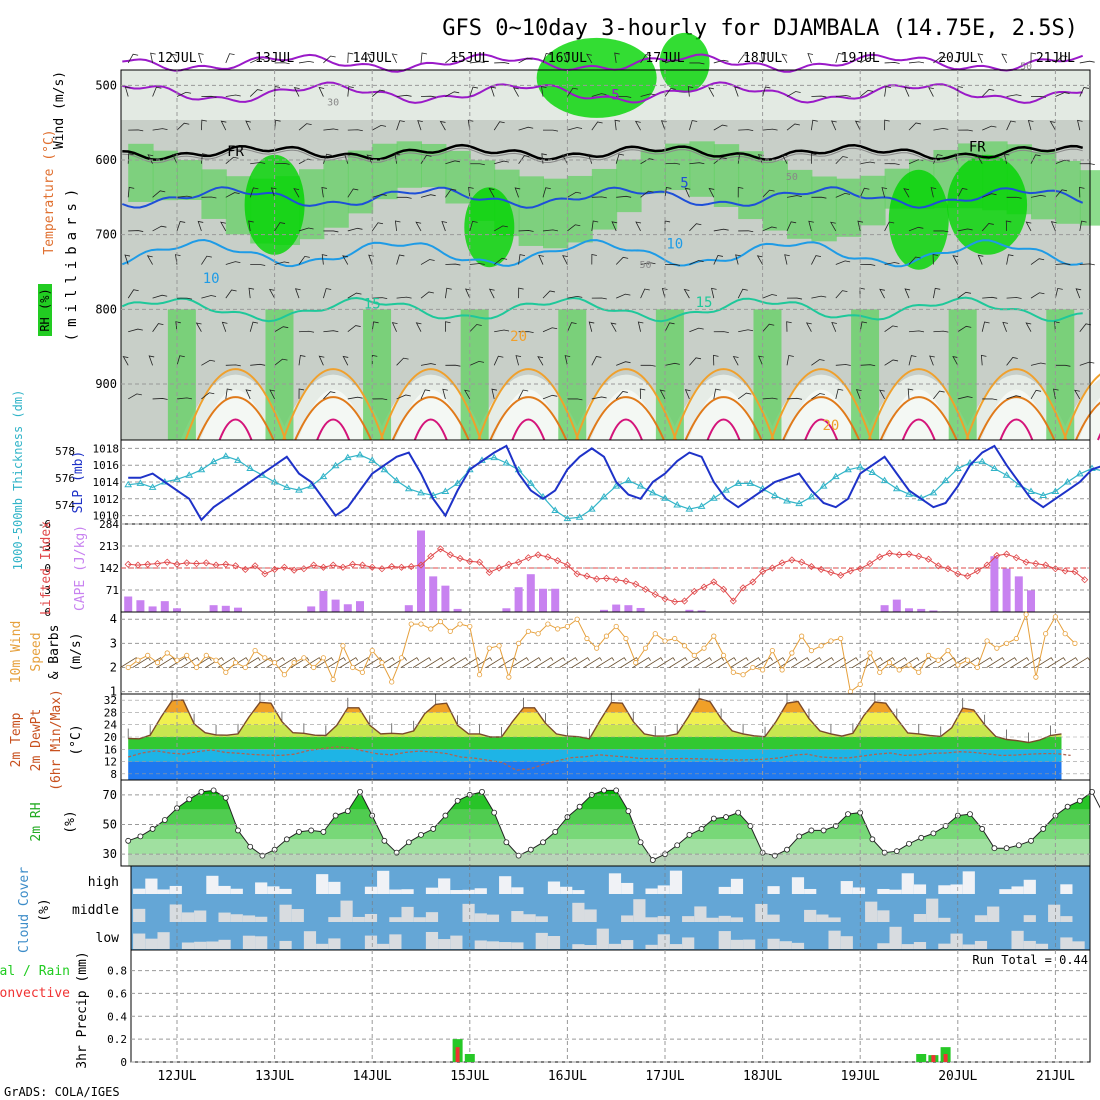 This screenshot has width=1100, height=1100. Describe the element at coordinates (945, 1058) in the screenshot. I see `precip-convective-bar` at that location.